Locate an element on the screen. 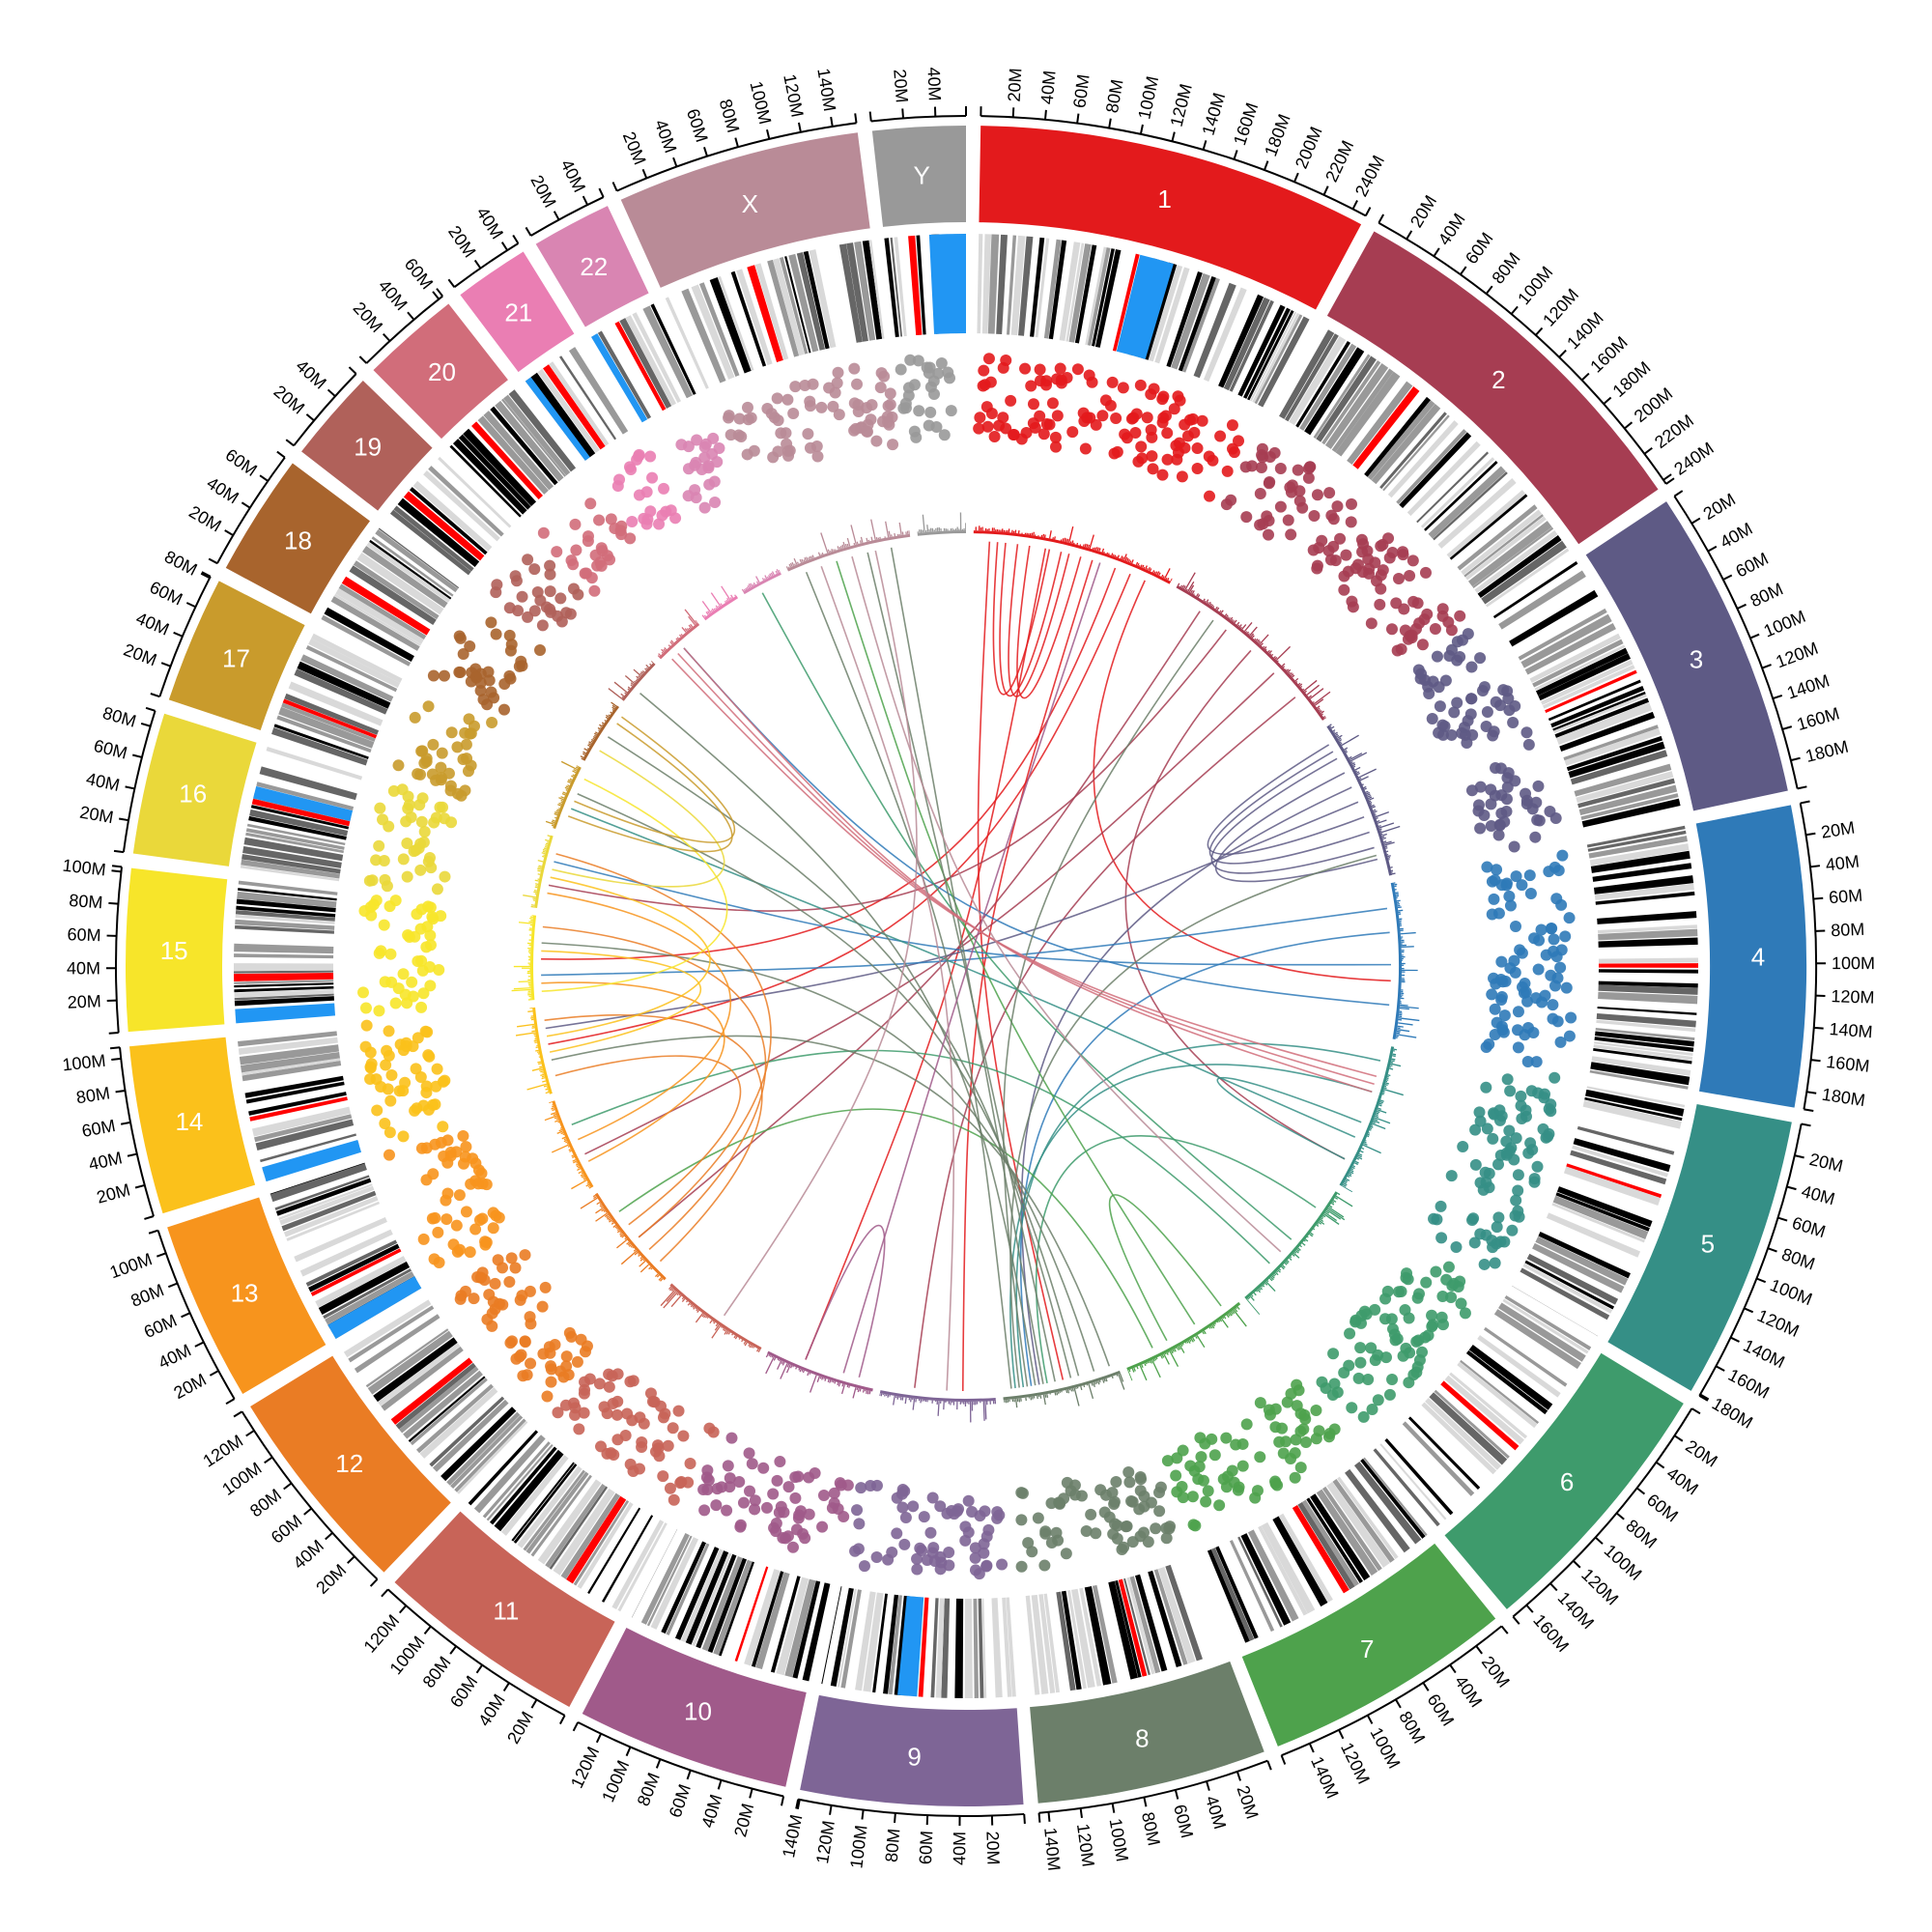  chromosome-18: 18 is located at coordinates (297, 538).